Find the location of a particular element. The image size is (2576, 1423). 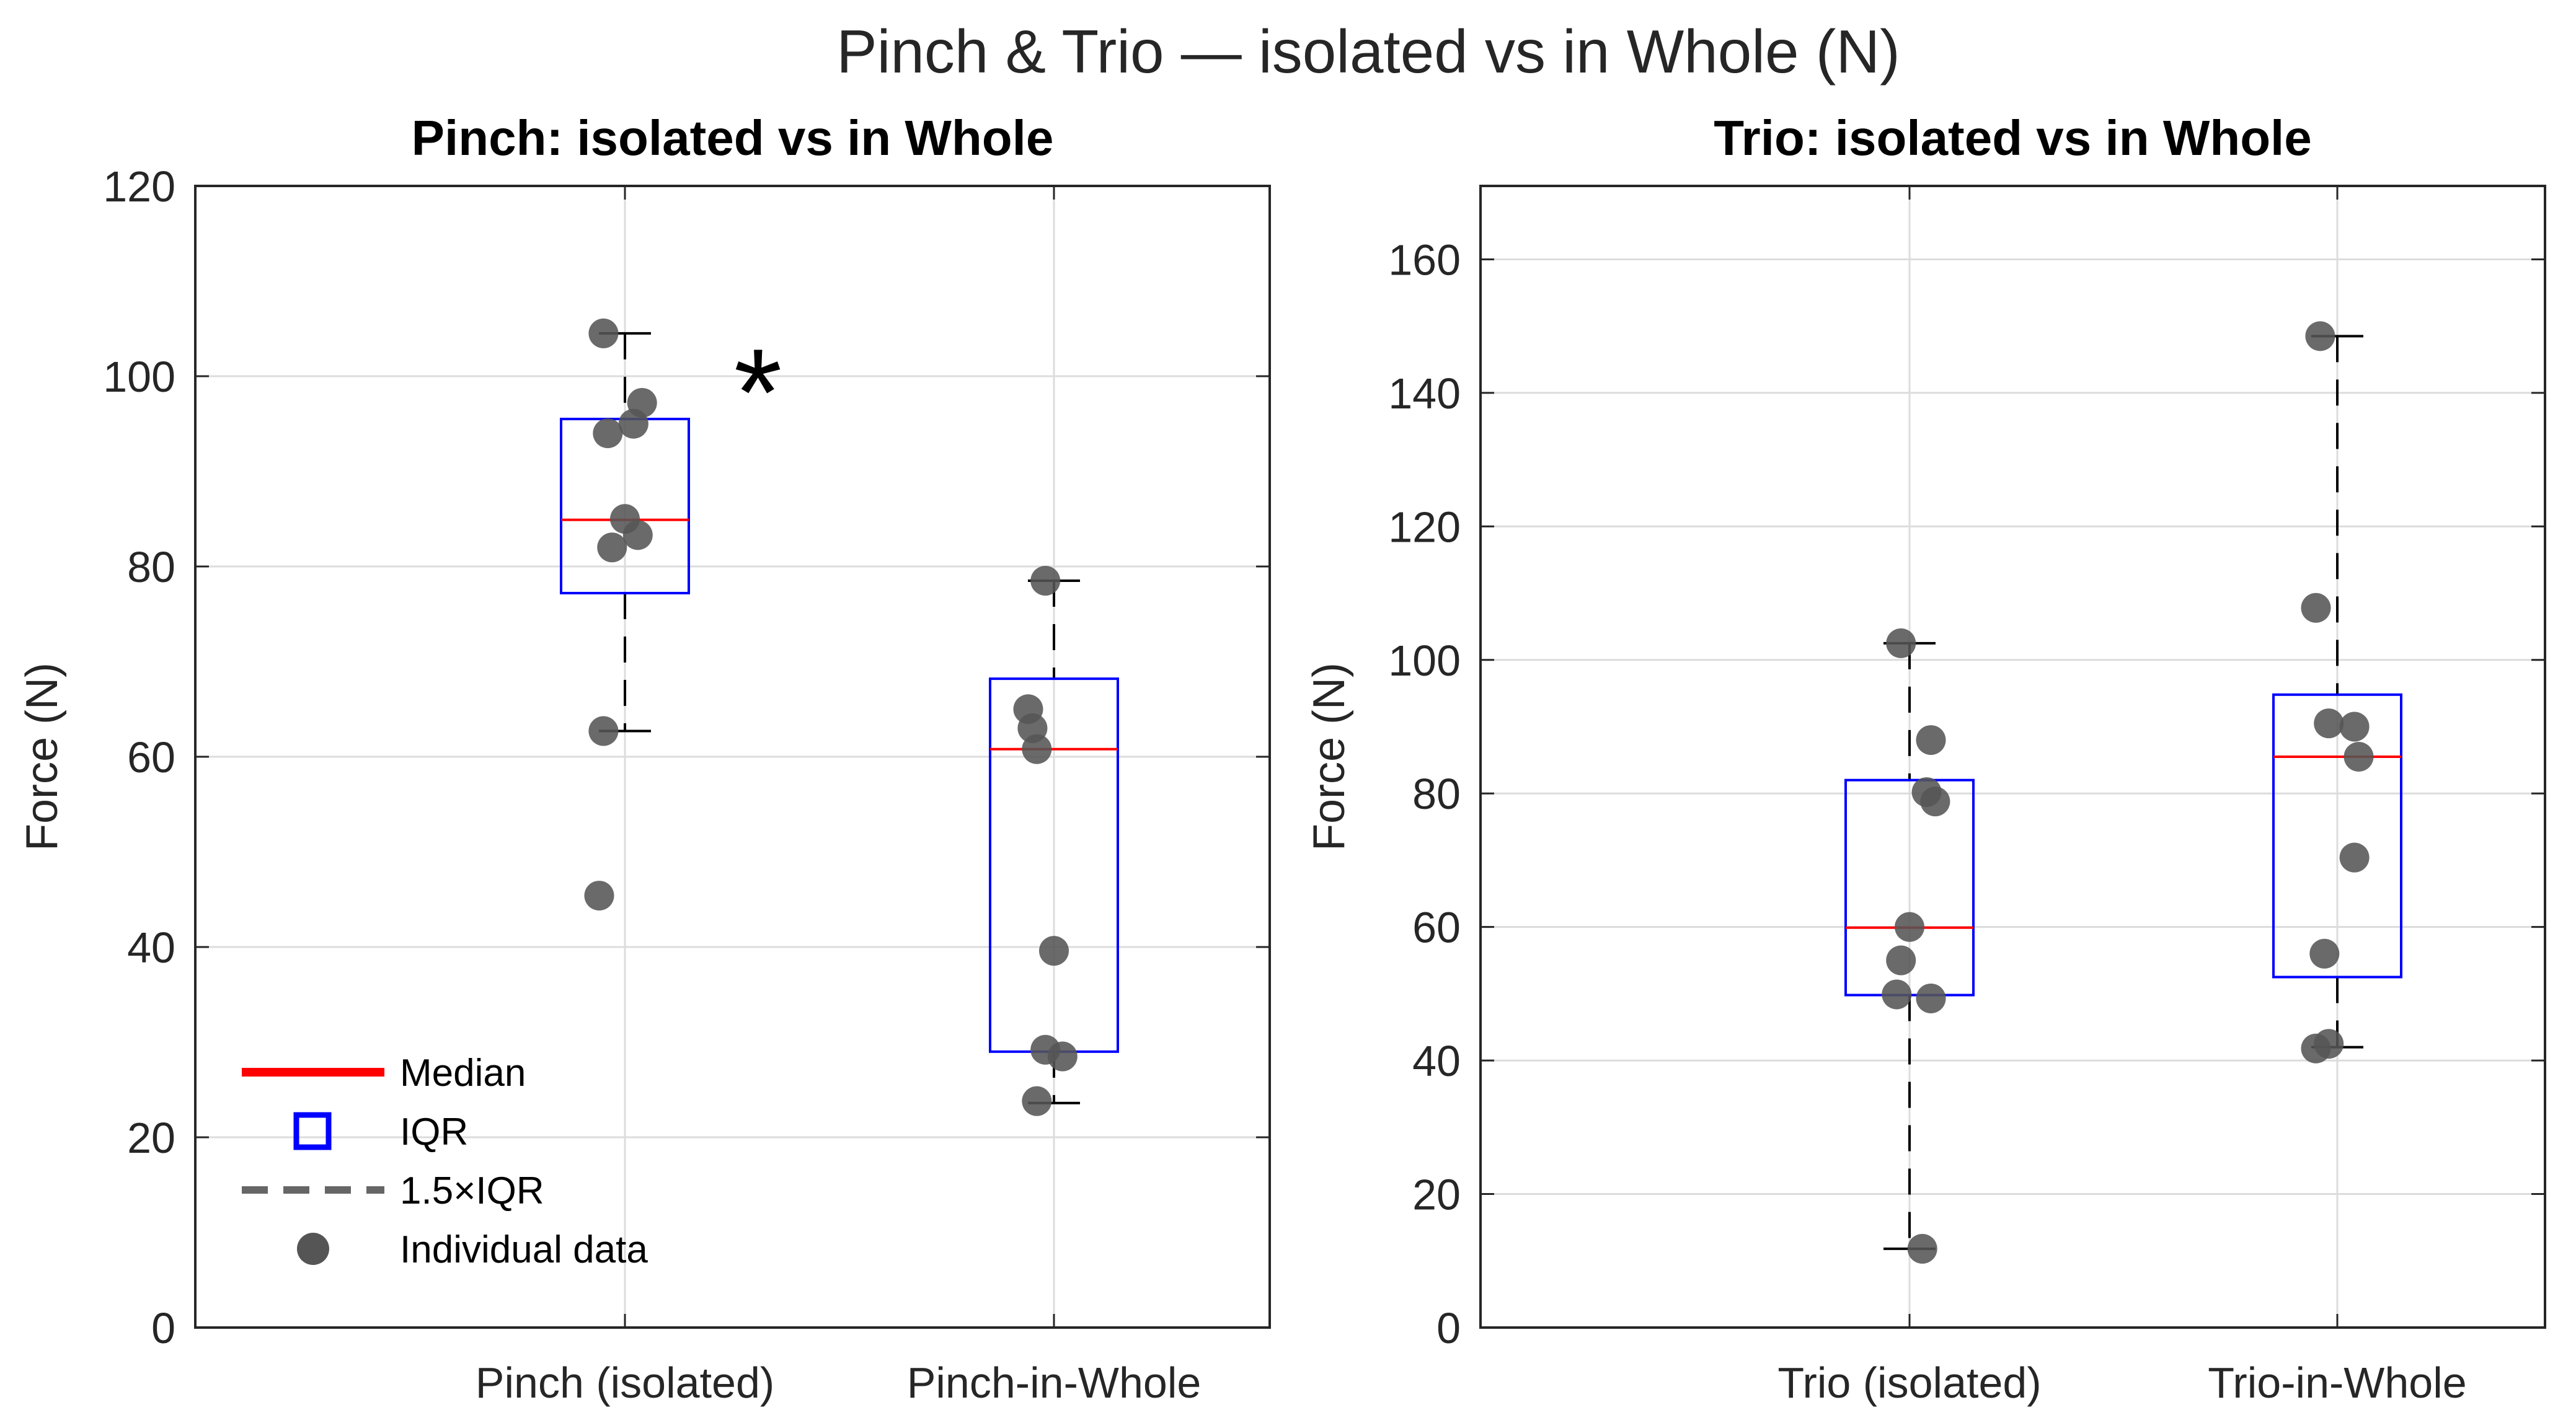

trio-ytick-label: 20 is located at coordinates (1437, 1195).